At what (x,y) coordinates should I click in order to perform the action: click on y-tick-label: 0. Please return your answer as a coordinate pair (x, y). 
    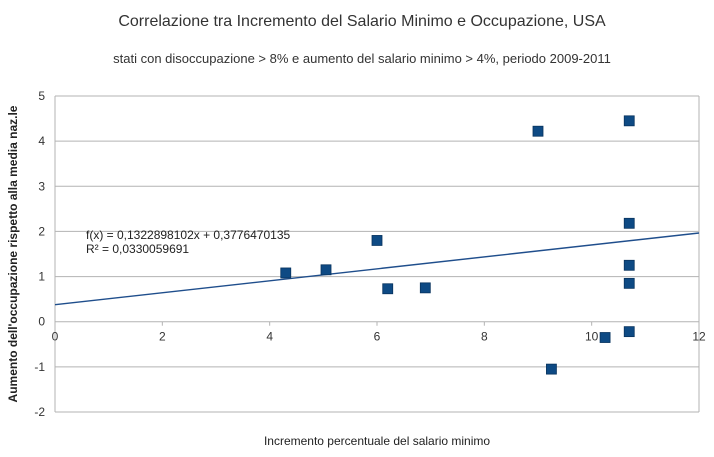
    Looking at the image, I should click on (41, 322).